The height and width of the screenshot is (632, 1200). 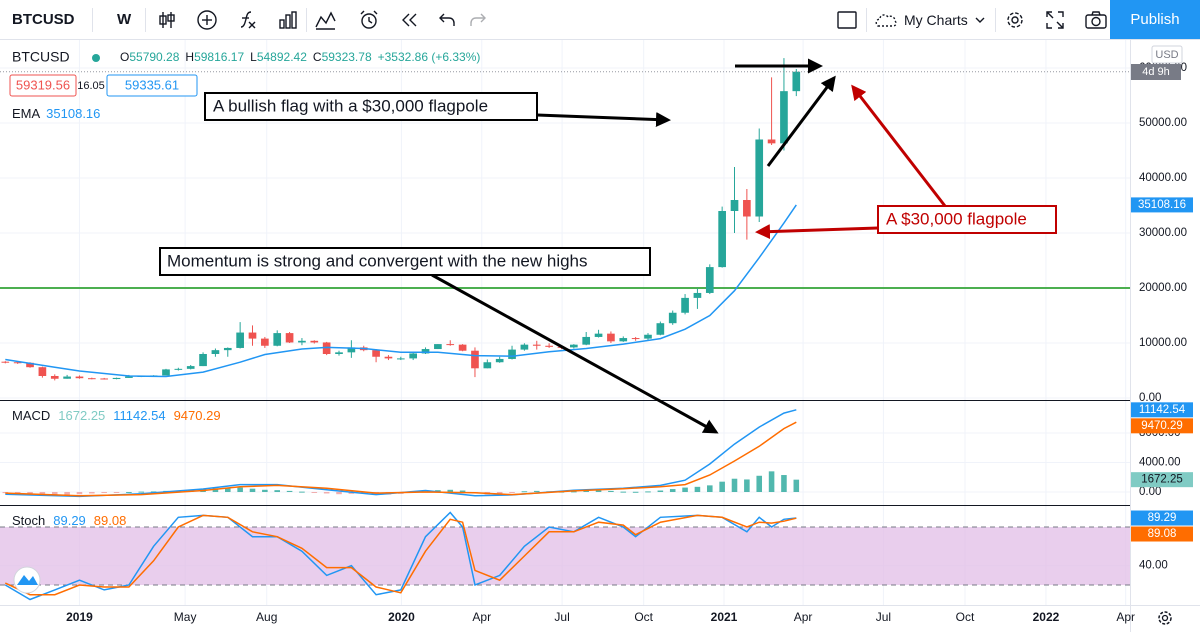 I want to click on layout-name: My Charts, so click(x=936, y=19).